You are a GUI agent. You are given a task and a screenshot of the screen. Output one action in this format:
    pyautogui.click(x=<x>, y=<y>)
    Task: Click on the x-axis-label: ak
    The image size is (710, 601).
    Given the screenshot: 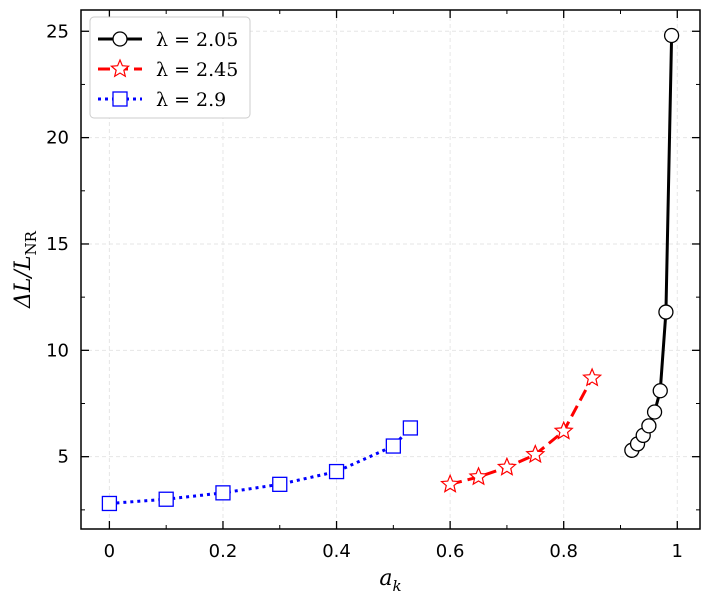 What is the action you would take?
    pyautogui.click(x=390, y=580)
    